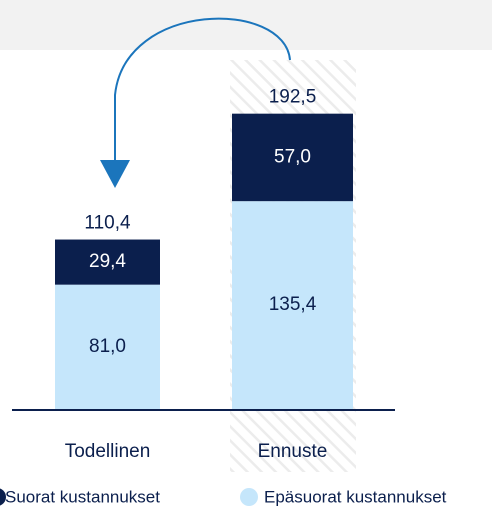 The image size is (492, 518). What do you see at coordinates (108, 451) in the screenshot?
I see `x-tick-label: Todellinen` at bounding box center [108, 451].